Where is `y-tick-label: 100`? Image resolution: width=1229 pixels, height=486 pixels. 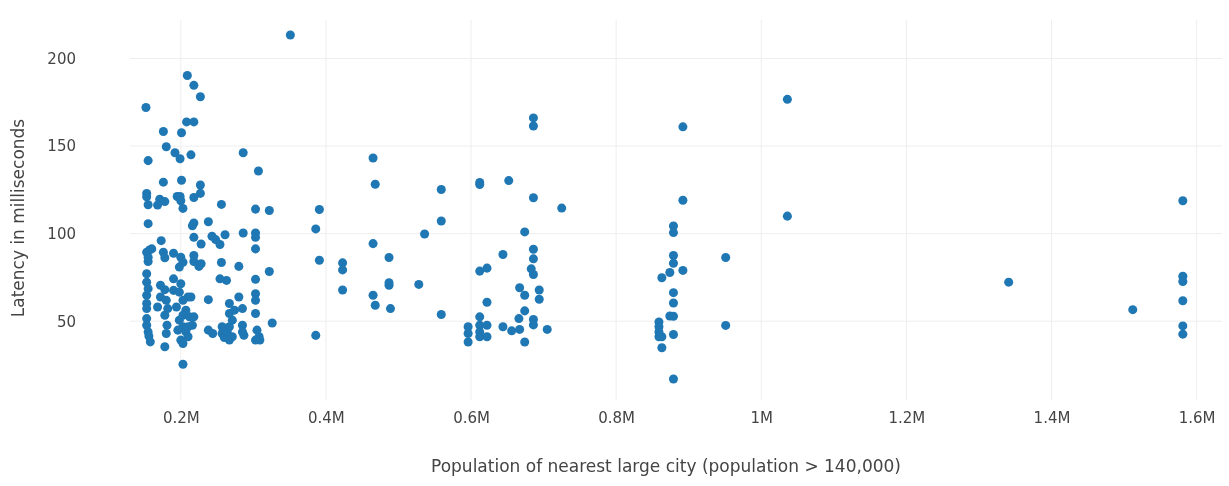 y-tick-label: 100 is located at coordinates (61, 233).